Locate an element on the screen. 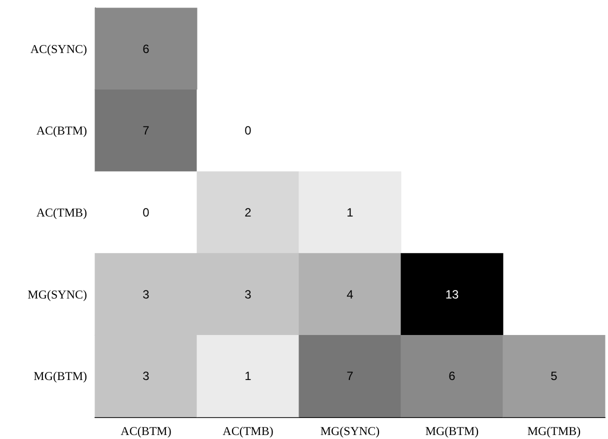 This screenshot has width=608, height=439. y-tick-label: MG(SYNC) is located at coordinates (57, 294).